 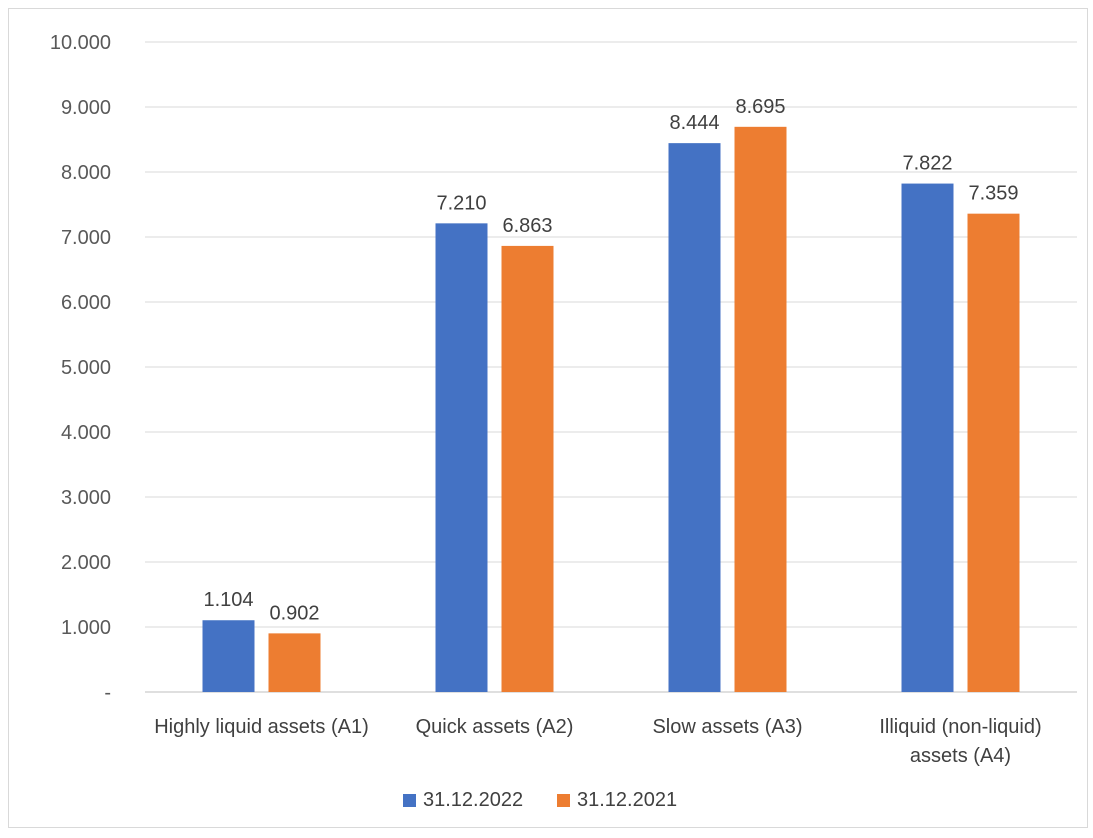 I want to click on y-tick-label: 8.000, so click(x=86, y=173).